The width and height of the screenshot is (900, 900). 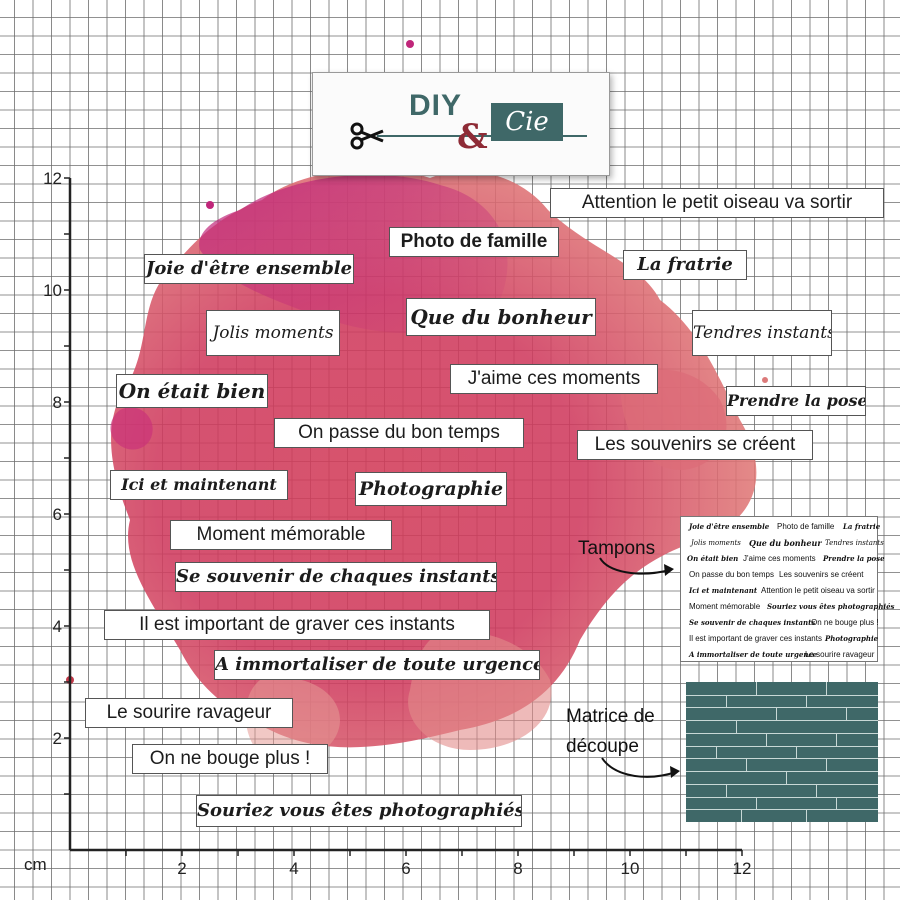 I want to click on x-tick-label: 6, so click(x=405, y=868).